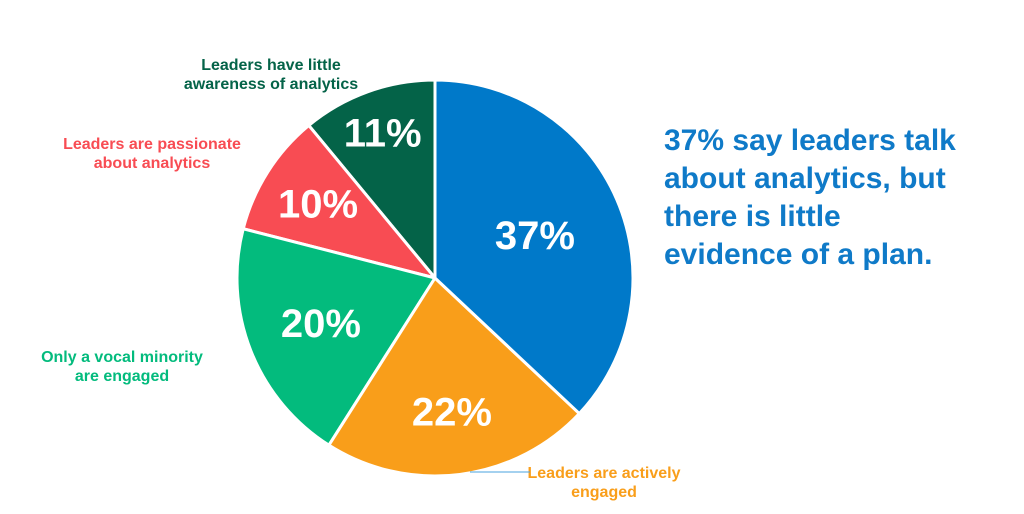 The image size is (1024, 514). I want to click on pie-slice-only-a-vocal-minority-are-engaged, so click(336, 337).